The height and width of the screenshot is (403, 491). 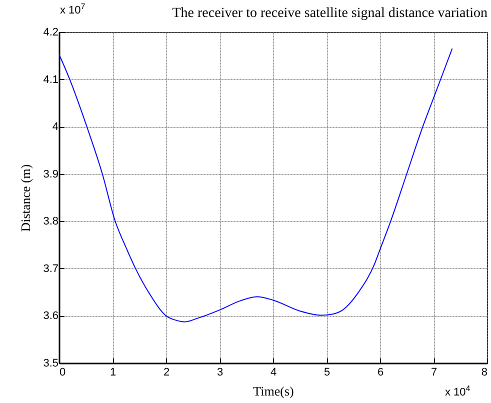 What do you see at coordinates (50, 364) in the screenshot?
I see `y-tick-label: 3.5` at bounding box center [50, 364].